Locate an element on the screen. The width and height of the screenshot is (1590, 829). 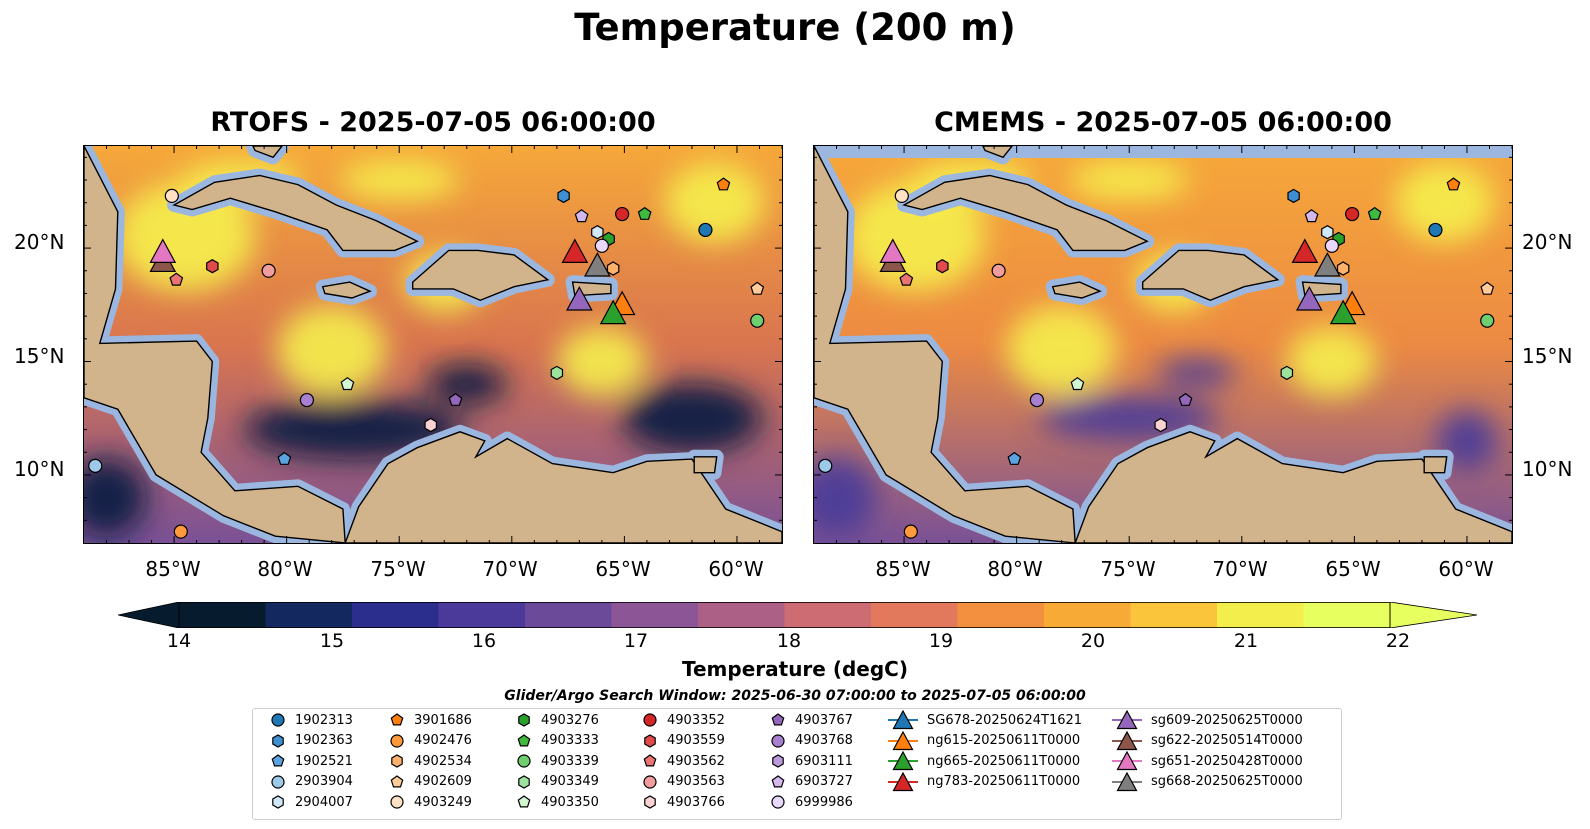
colorbar-tick-label: 21 is located at coordinates (1246, 641).